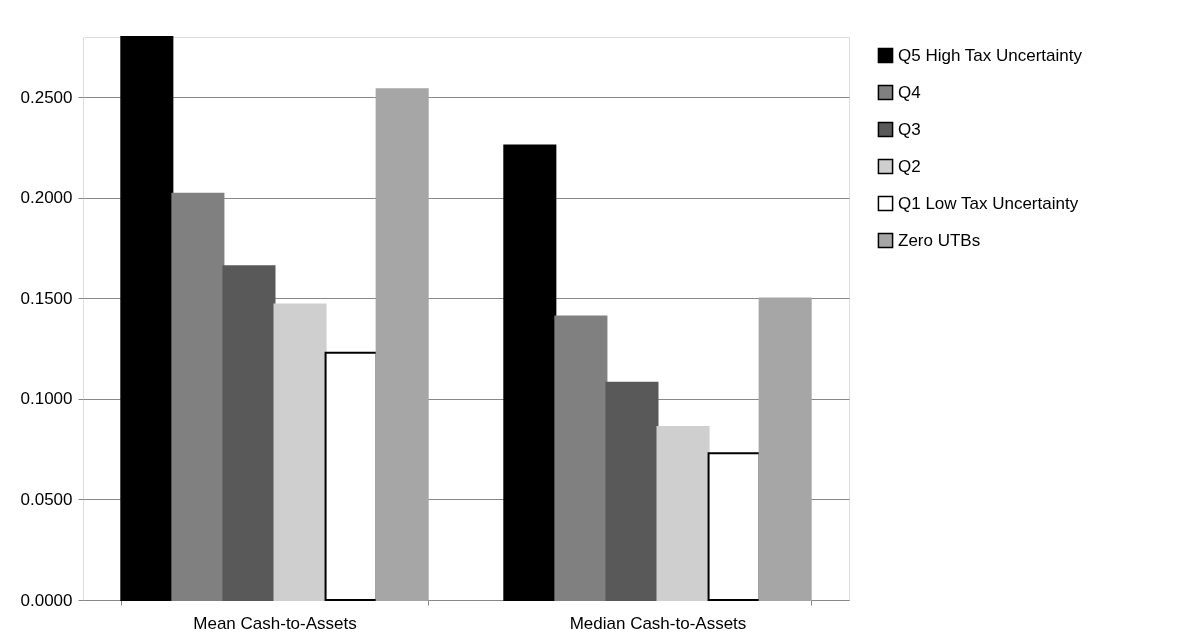 The image size is (1196, 633). Describe the element at coordinates (658, 623) in the screenshot. I see `x-tick-label: Median Cash-to-Assets` at that location.